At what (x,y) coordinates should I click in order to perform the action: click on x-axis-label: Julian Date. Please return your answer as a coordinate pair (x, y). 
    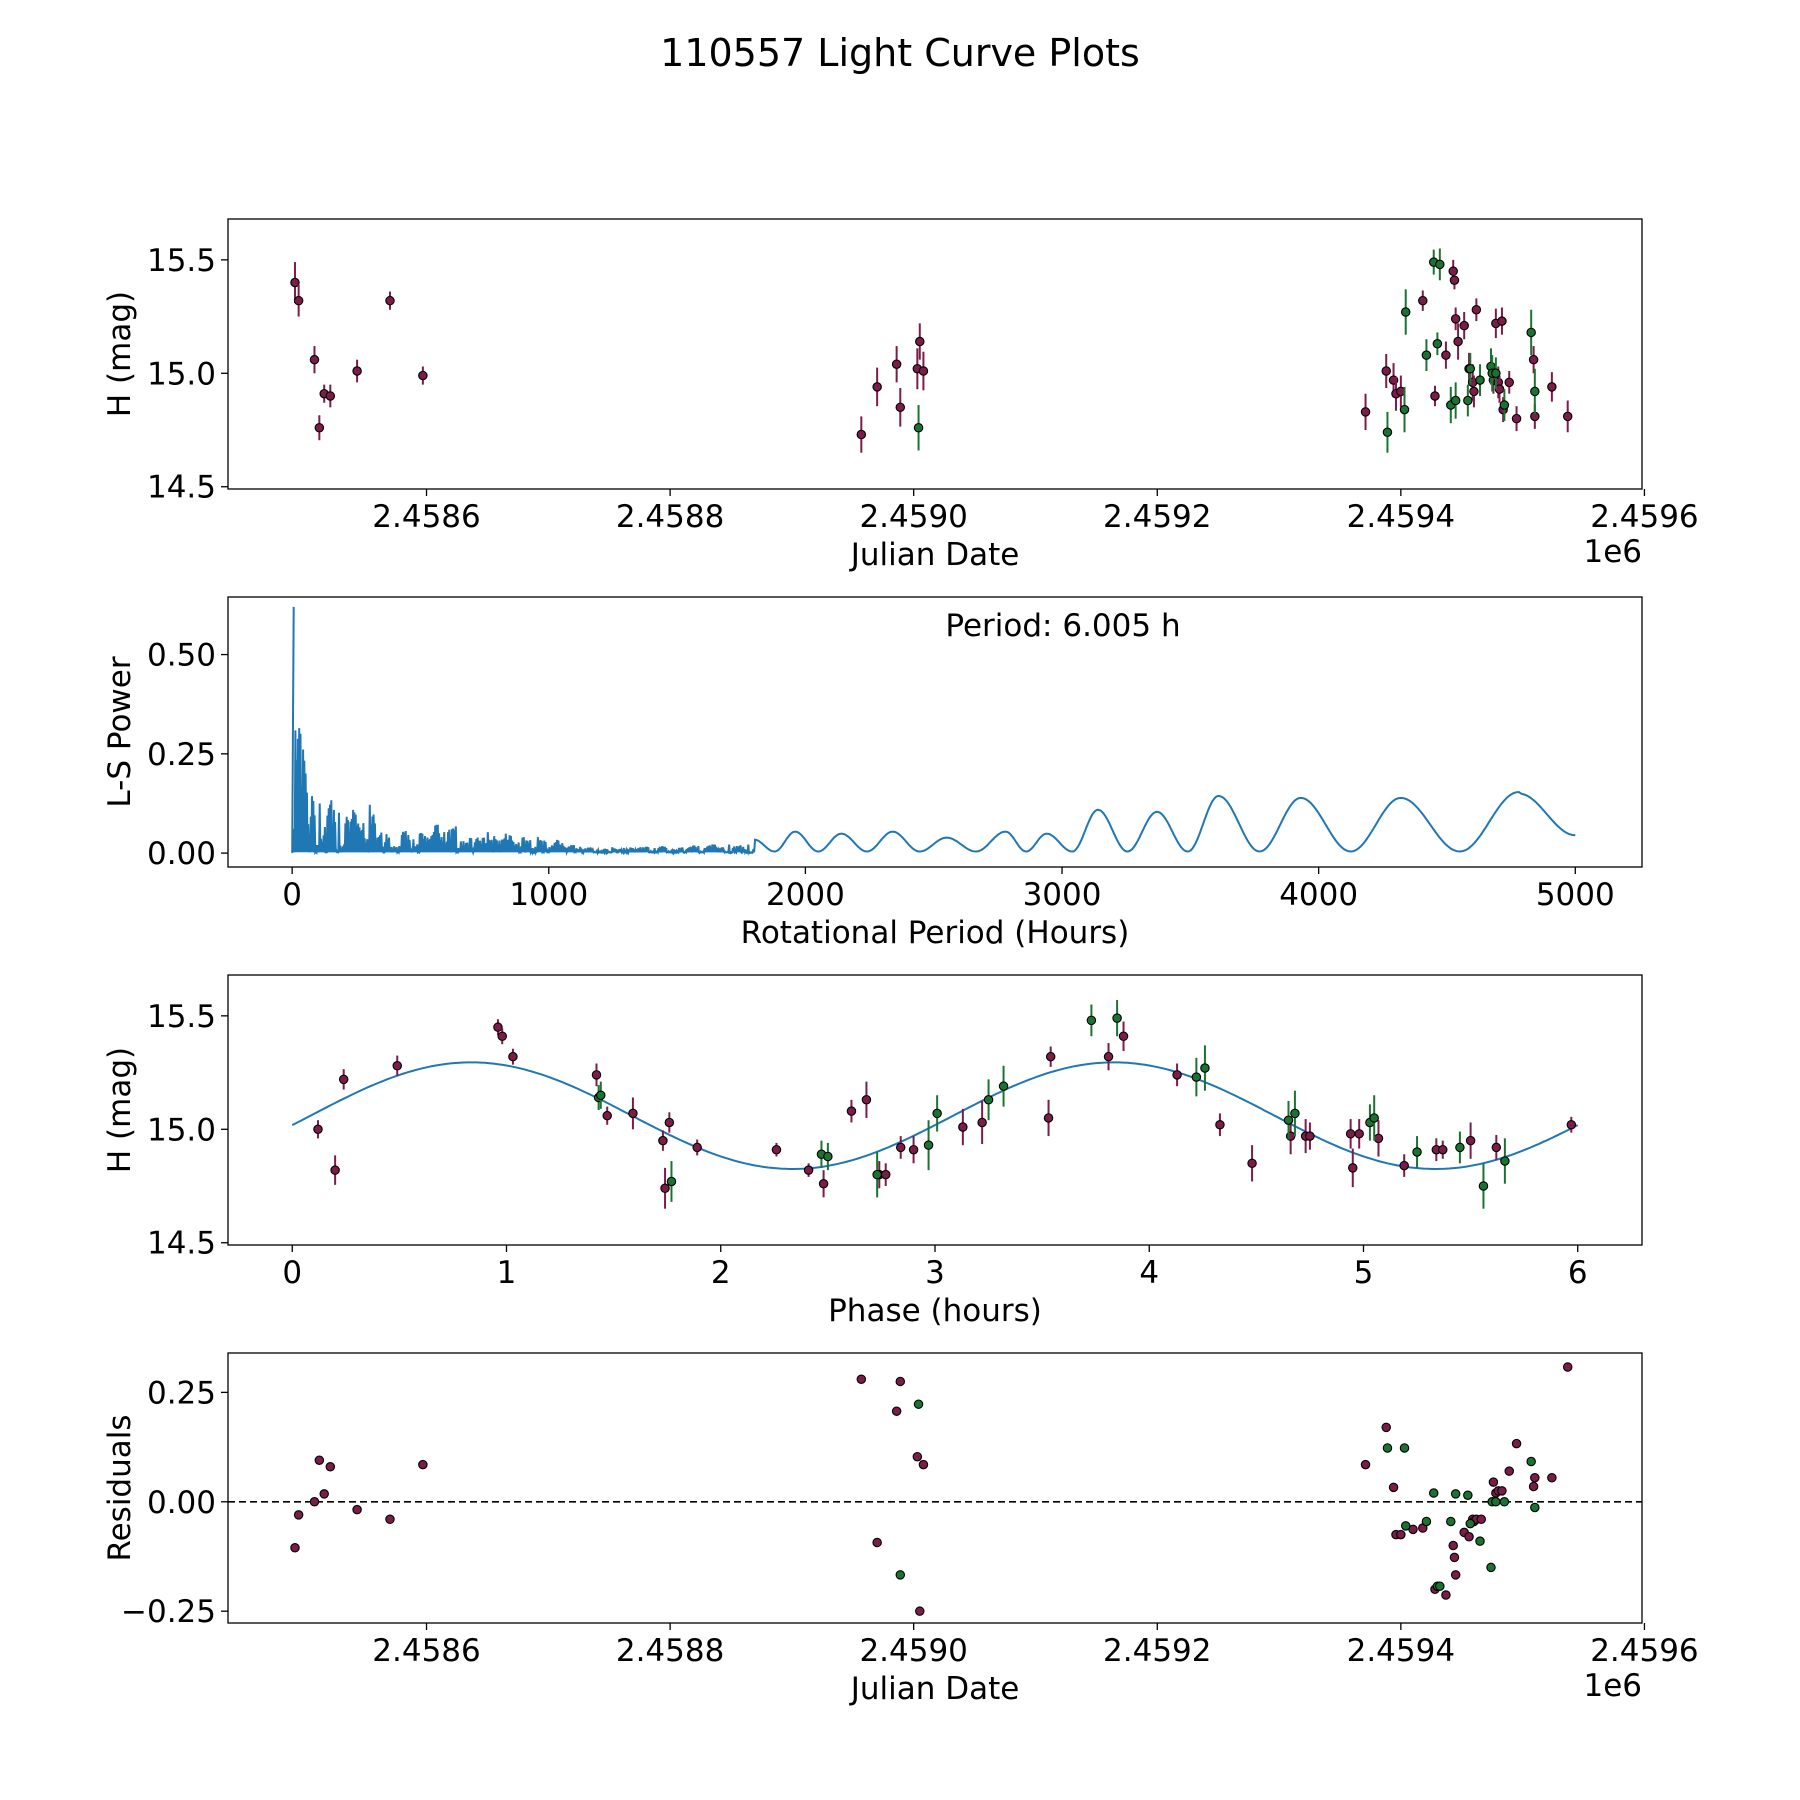
    Looking at the image, I should click on (934, 1689).